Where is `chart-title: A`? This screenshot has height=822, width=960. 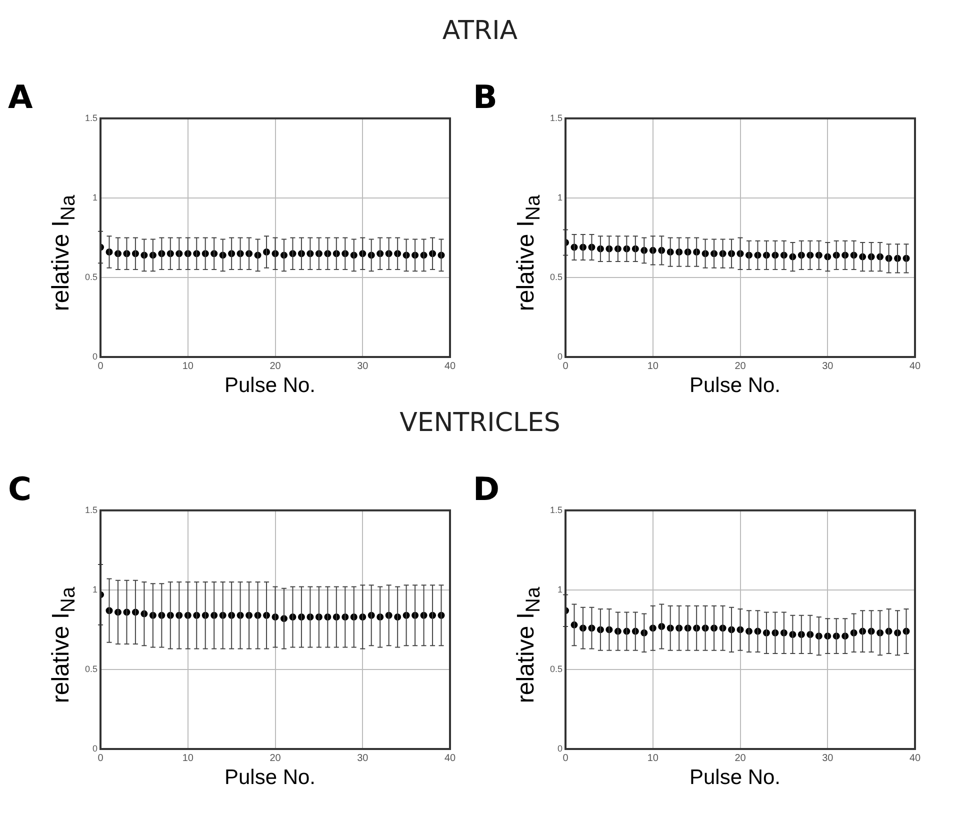
chart-title: A is located at coordinates (20, 97).